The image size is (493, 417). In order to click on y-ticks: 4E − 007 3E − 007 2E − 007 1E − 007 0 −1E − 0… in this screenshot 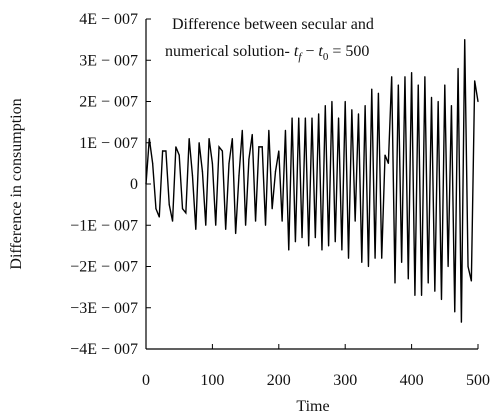, I will do `click(110, 184)`.